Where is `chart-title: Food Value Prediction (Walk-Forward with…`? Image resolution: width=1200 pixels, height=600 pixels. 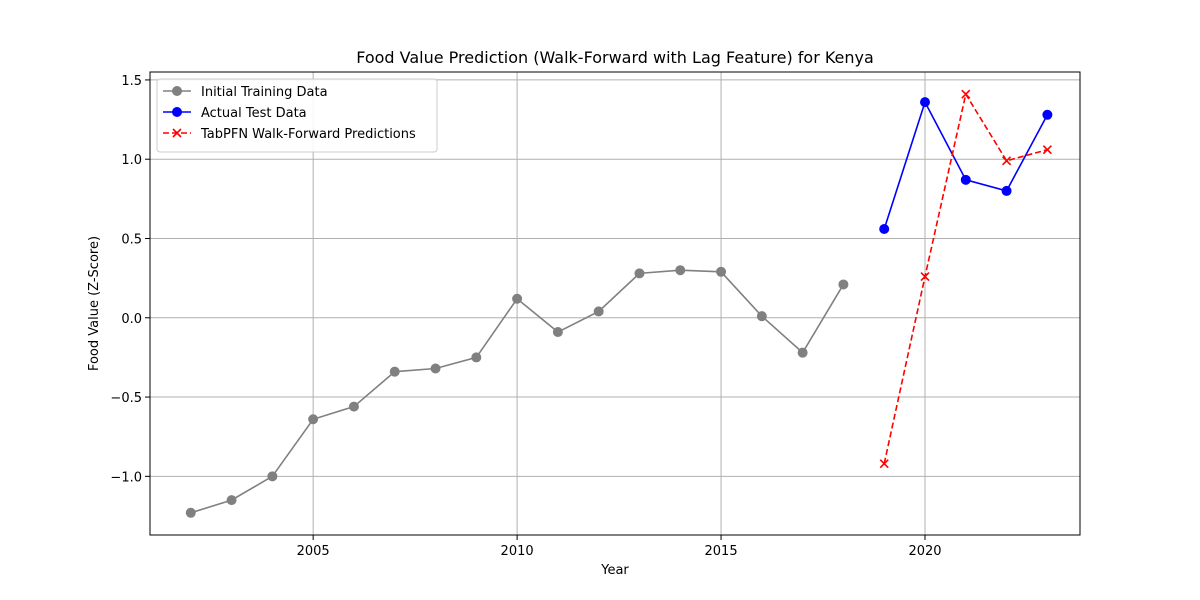 chart-title: Food Value Prediction (Walk-Forward with… is located at coordinates (615, 57).